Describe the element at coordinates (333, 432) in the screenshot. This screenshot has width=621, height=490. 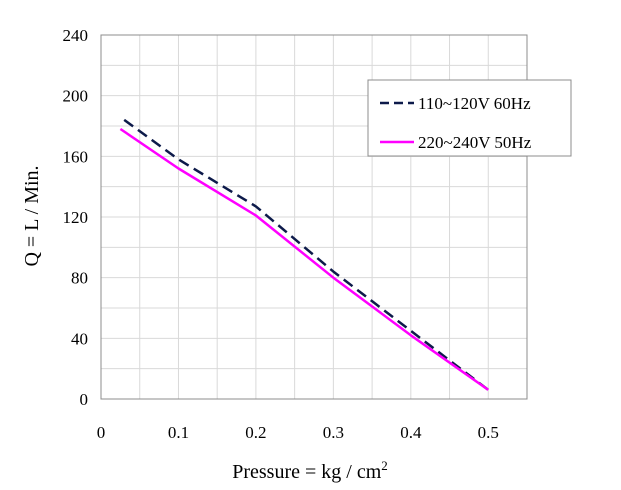
I see `x-tick-label: 0.3` at that location.